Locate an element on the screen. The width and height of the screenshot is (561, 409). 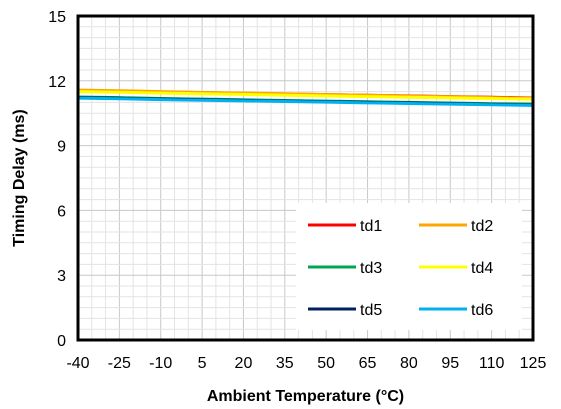
x-tick-label: -40 is located at coordinates (77, 363).